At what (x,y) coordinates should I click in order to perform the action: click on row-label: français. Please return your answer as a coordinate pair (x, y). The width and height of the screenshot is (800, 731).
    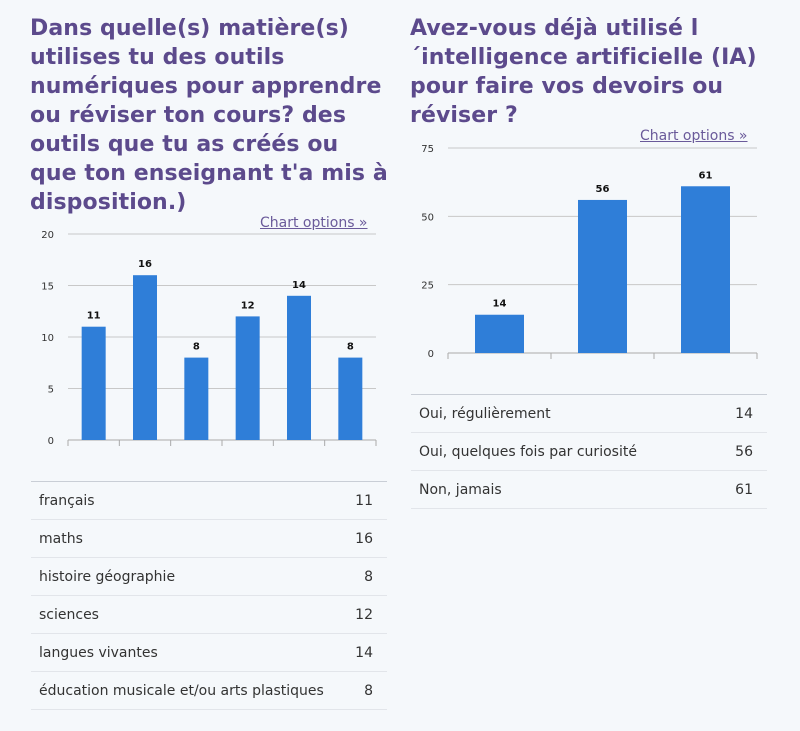
    Looking at the image, I should click on (192, 500).